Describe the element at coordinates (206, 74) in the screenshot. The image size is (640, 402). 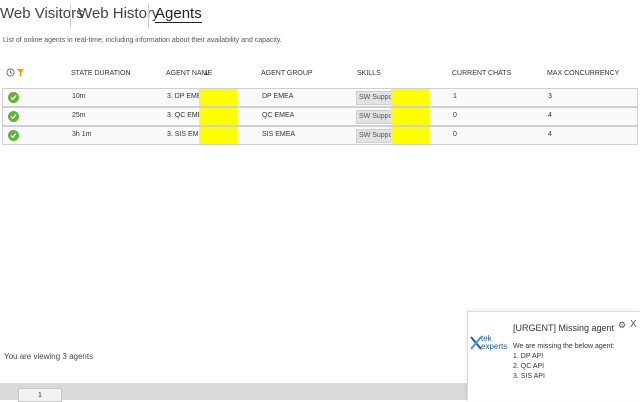
I see `sort-asc-icon: ▲` at that location.